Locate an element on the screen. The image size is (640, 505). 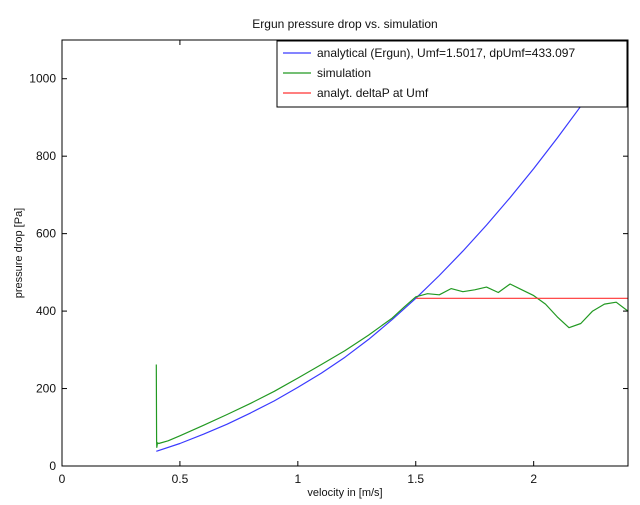
y-tick-label: 800 is located at coordinates (46, 156).